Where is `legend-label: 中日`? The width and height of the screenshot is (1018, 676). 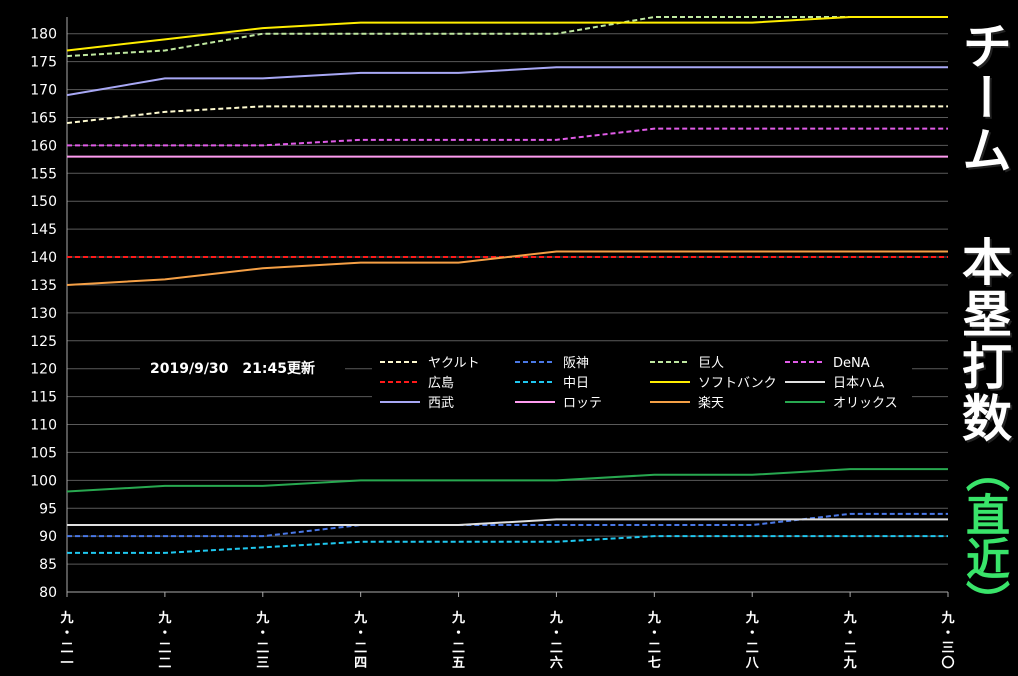 legend-label: 中日 is located at coordinates (576, 383).